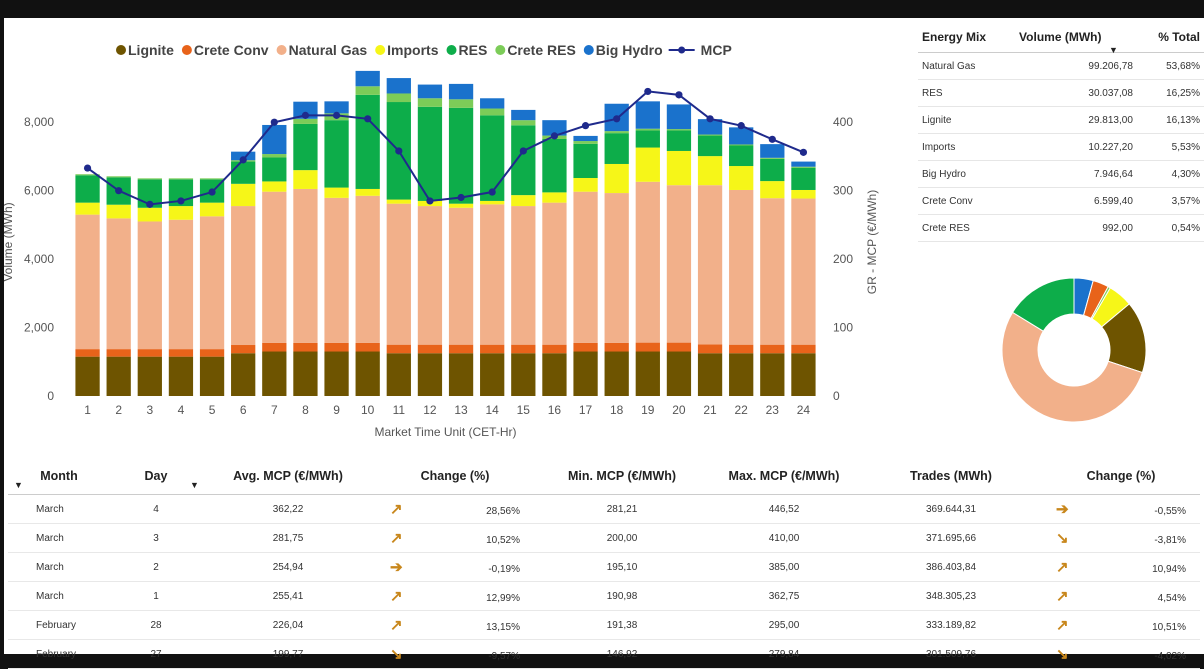 Image resolution: width=1204 pixels, height=669 pixels. Describe the element at coordinates (1061, 201) in the screenshot. I see `energy-mix-row: Crete Conv 6.599,40 3,57%` at that location.